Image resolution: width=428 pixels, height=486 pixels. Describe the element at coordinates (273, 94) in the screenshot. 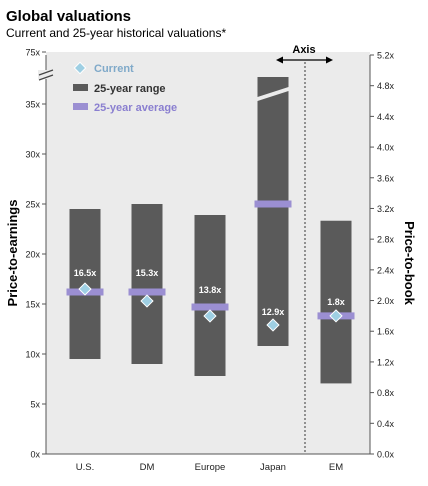

I see `range-bar-break` at that location.